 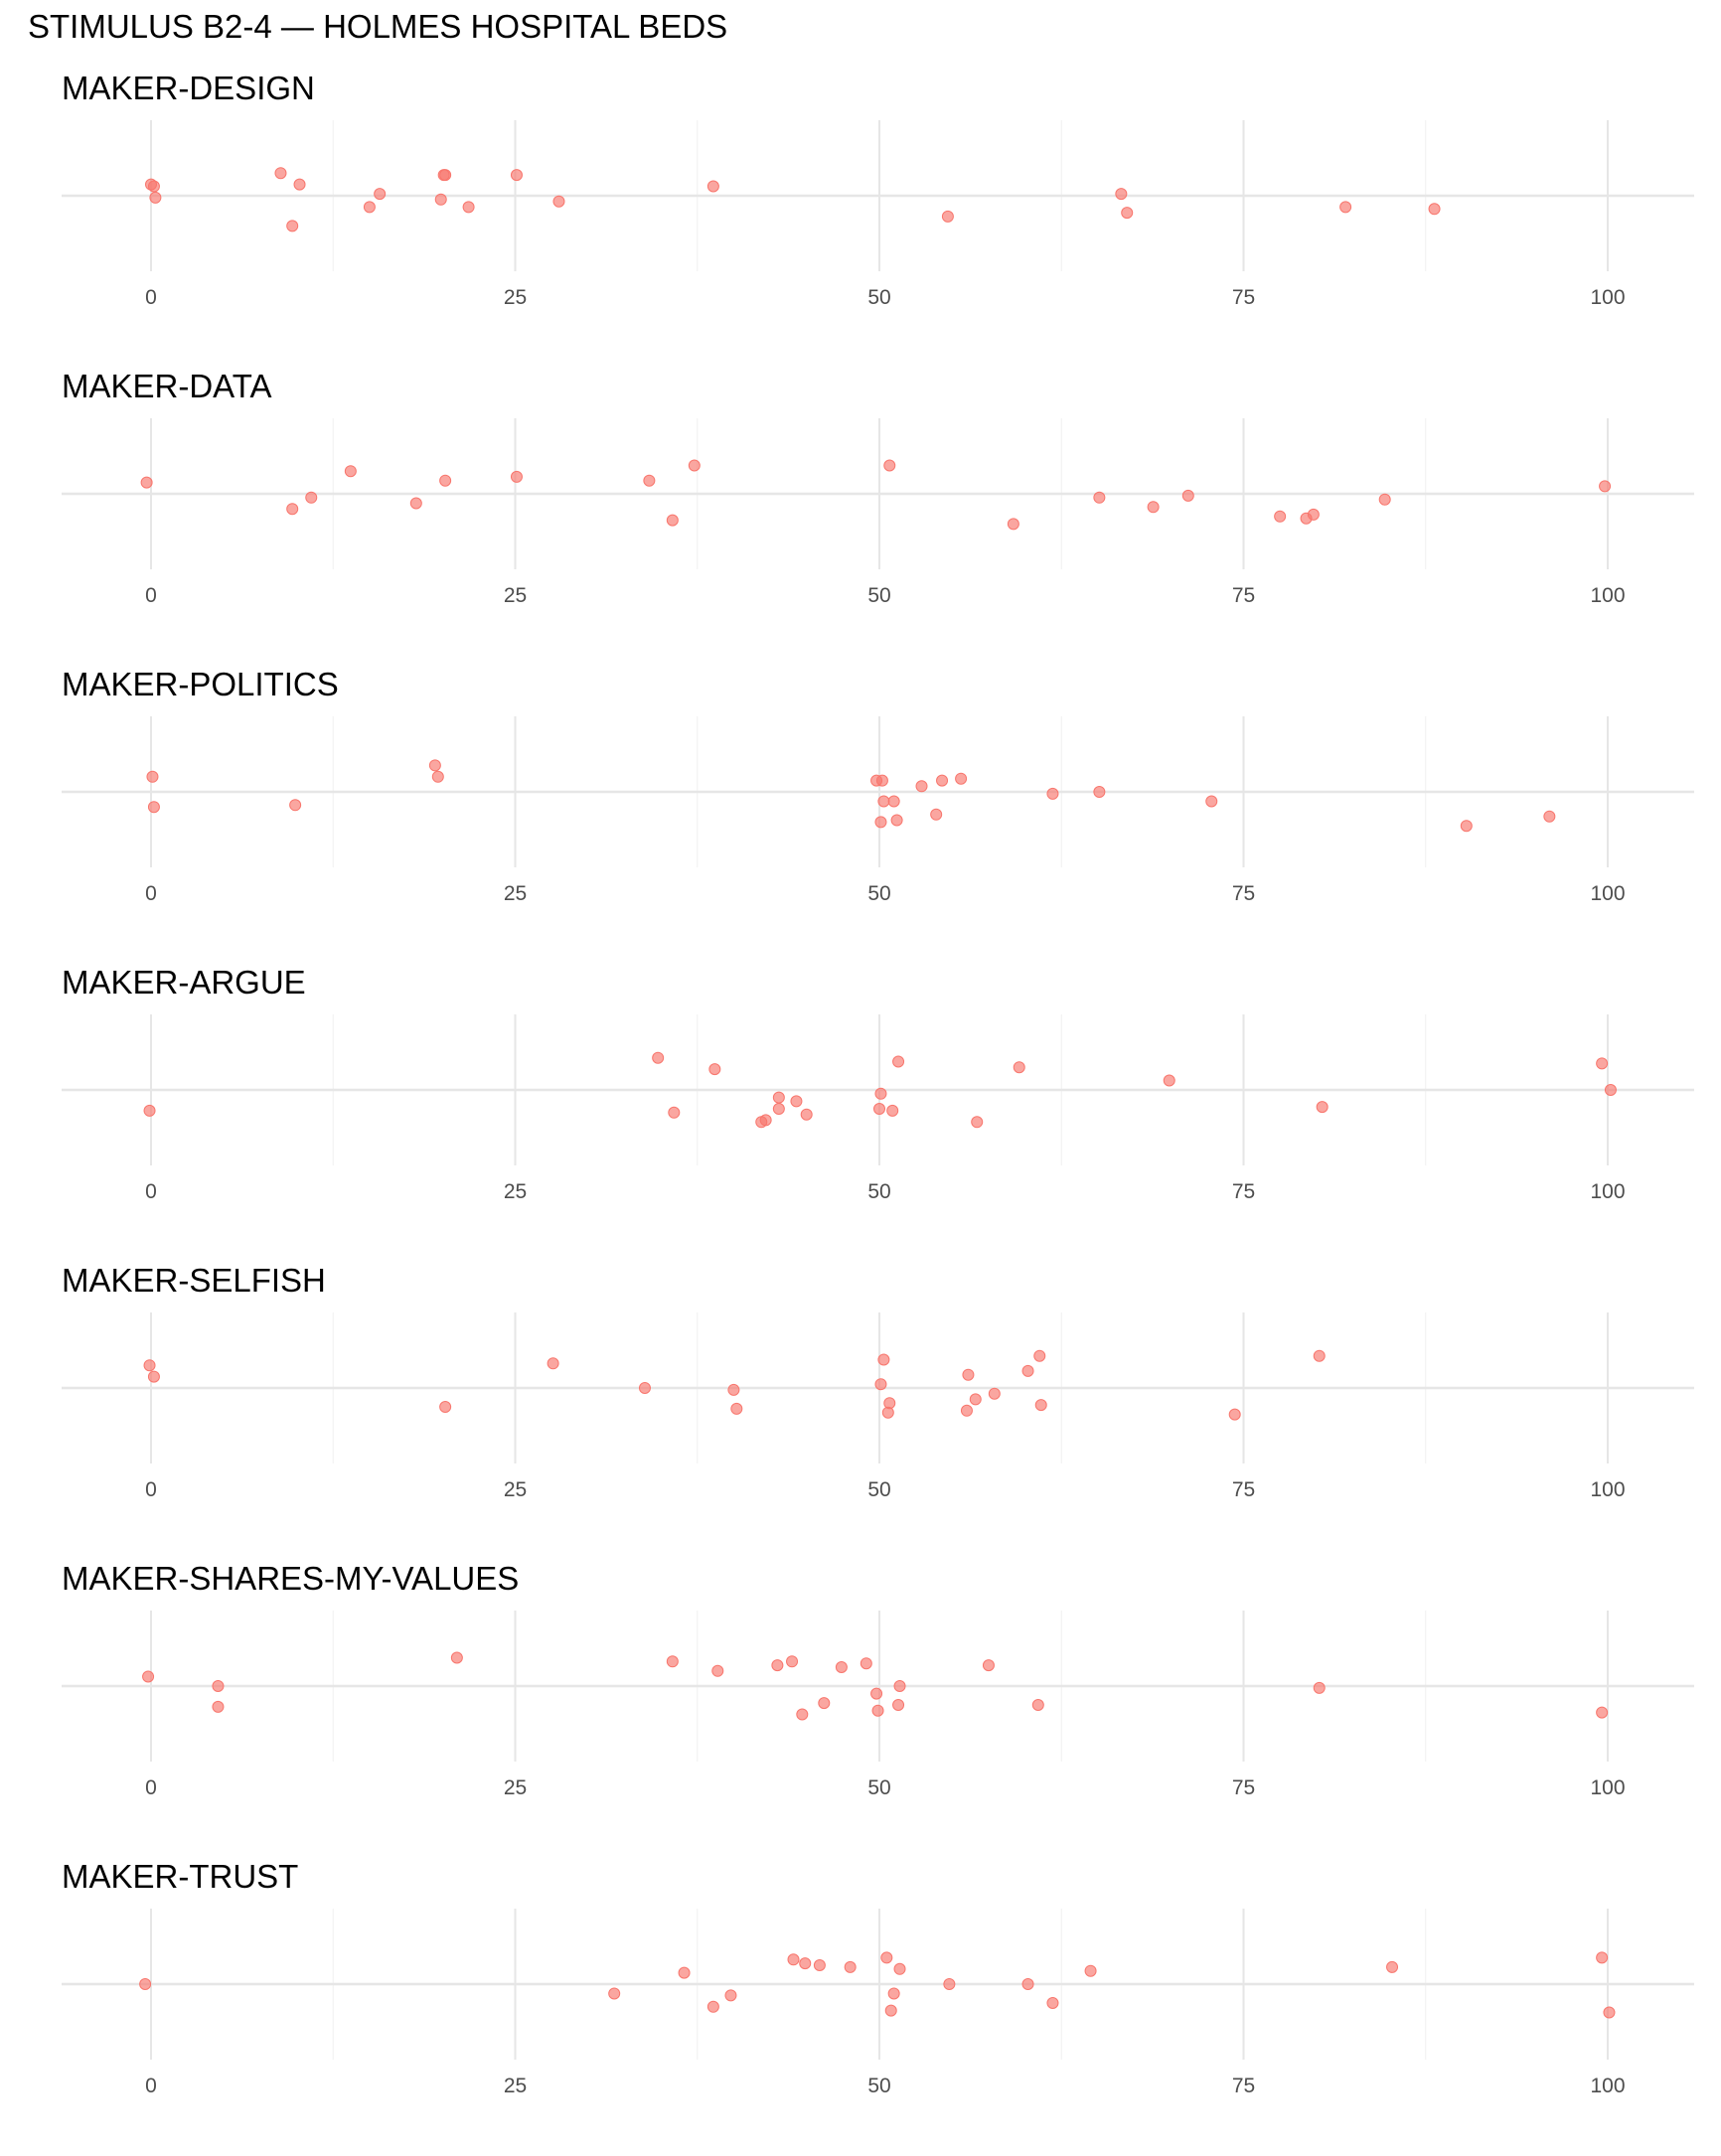 What do you see at coordinates (188, 88) in the screenshot?
I see `facet-title: MAKER-DESIGN` at bounding box center [188, 88].